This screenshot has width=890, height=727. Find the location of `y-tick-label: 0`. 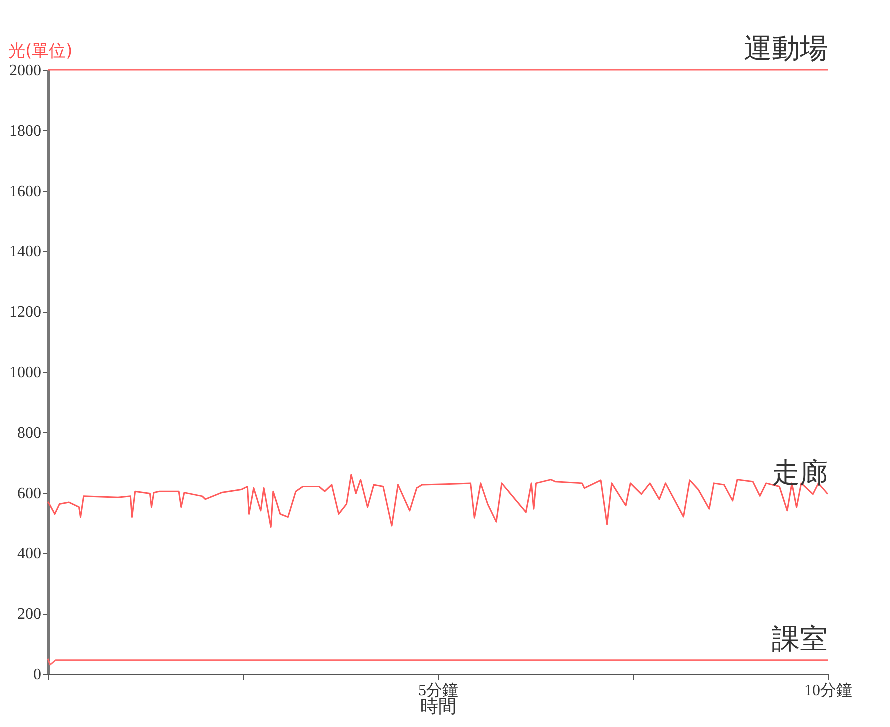

y-tick-label: 0 is located at coordinates (38, 675).